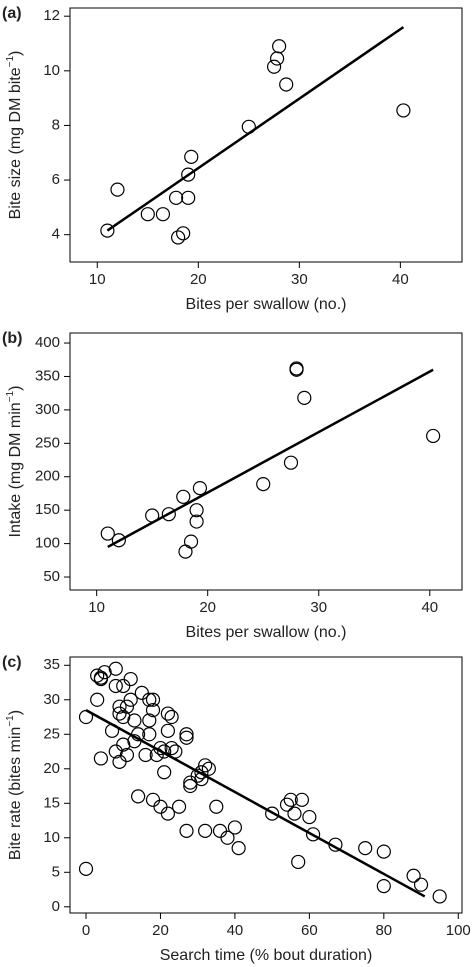 This screenshot has height=967, width=474. Describe the element at coordinates (51, 576) in the screenshot. I see `y-tick-label: 50` at that location.